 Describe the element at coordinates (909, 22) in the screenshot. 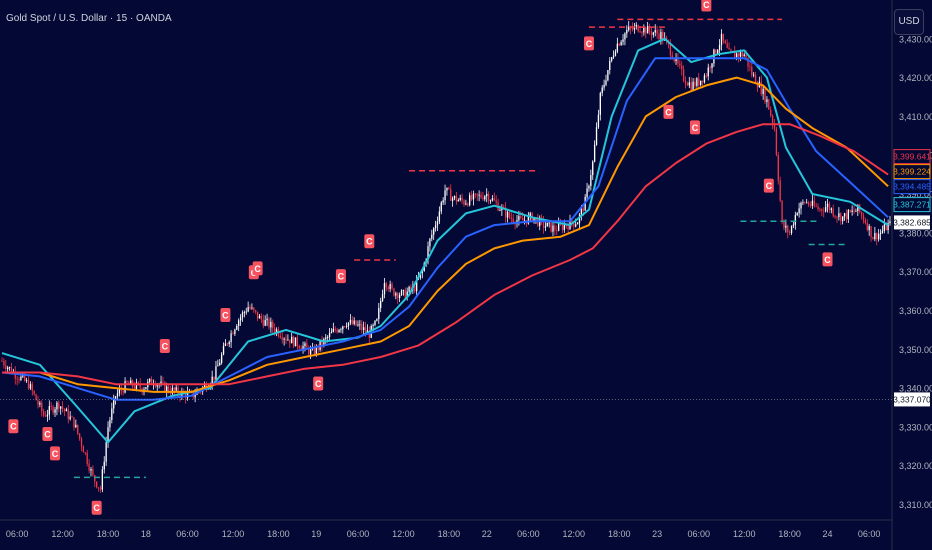

I see `currency-button: USD` at that location.